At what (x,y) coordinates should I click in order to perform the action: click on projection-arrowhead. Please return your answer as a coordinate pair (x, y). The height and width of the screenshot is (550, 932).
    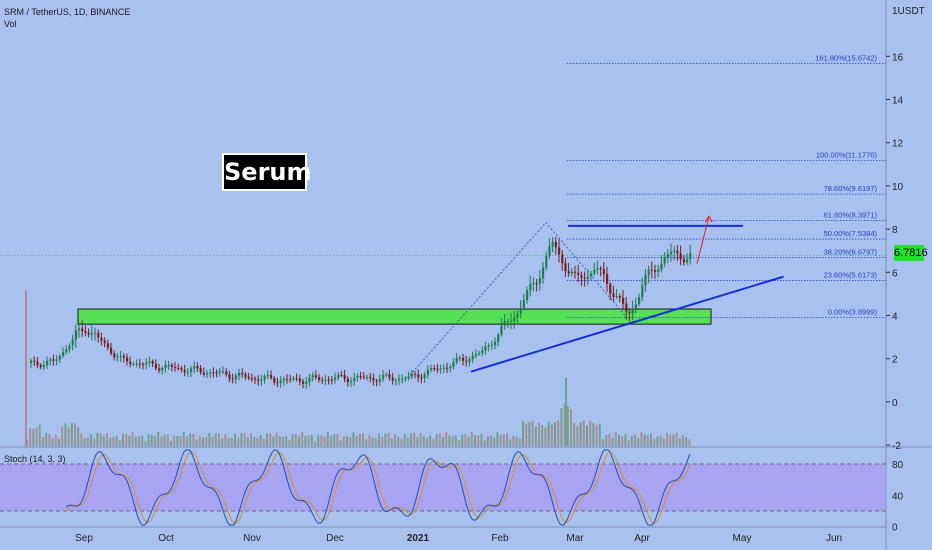
    Looking at the image, I should click on (708, 219).